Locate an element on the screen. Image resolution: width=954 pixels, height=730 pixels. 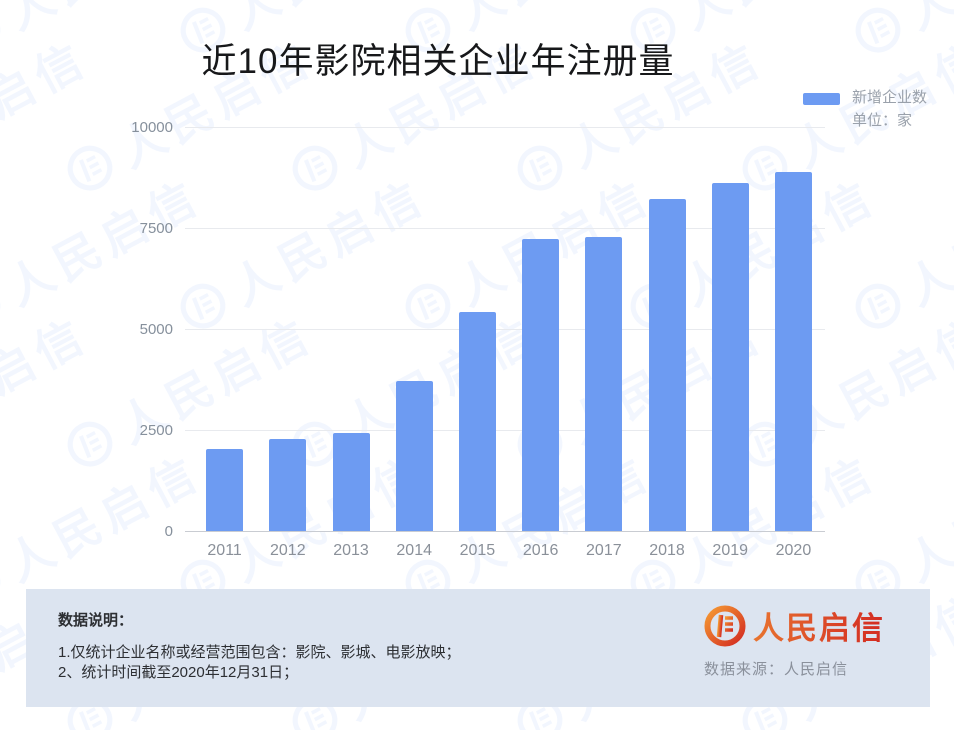
y-tick-10000: 10000 is located at coordinates (152, 127).